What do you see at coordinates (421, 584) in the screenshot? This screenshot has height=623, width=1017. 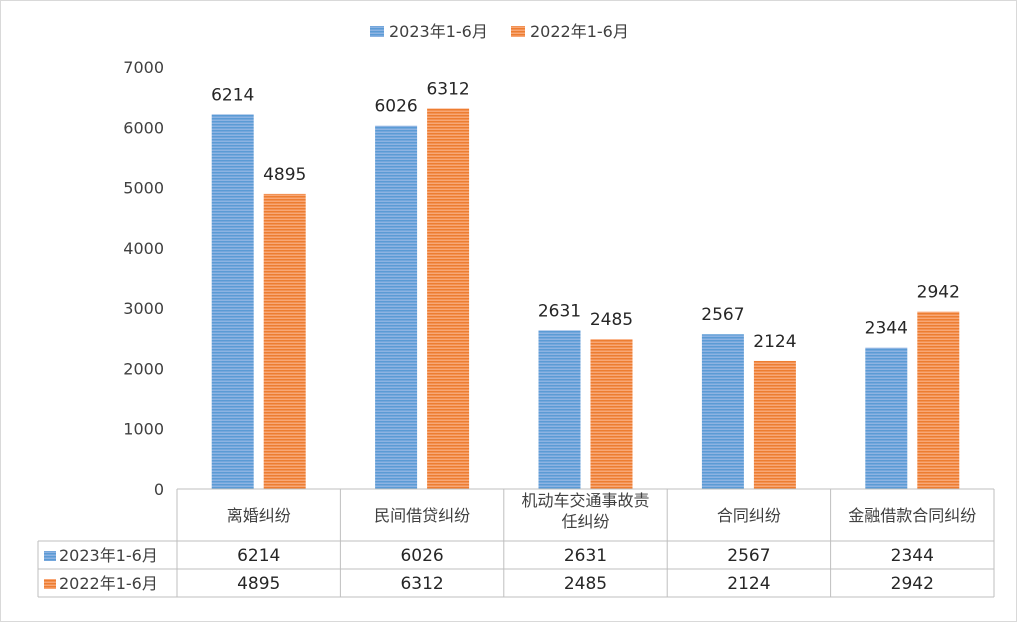 I see `table-cell: 6312` at bounding box center [421, 584].